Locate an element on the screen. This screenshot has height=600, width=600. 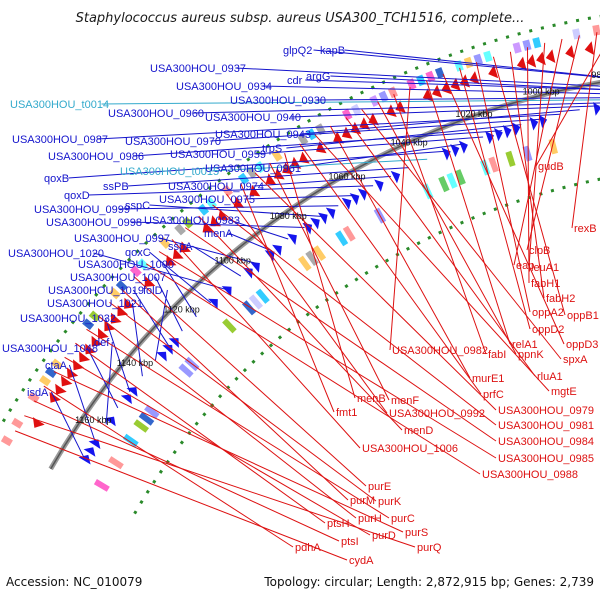
gene-label-right: eap is located at coordinates (525, 266).